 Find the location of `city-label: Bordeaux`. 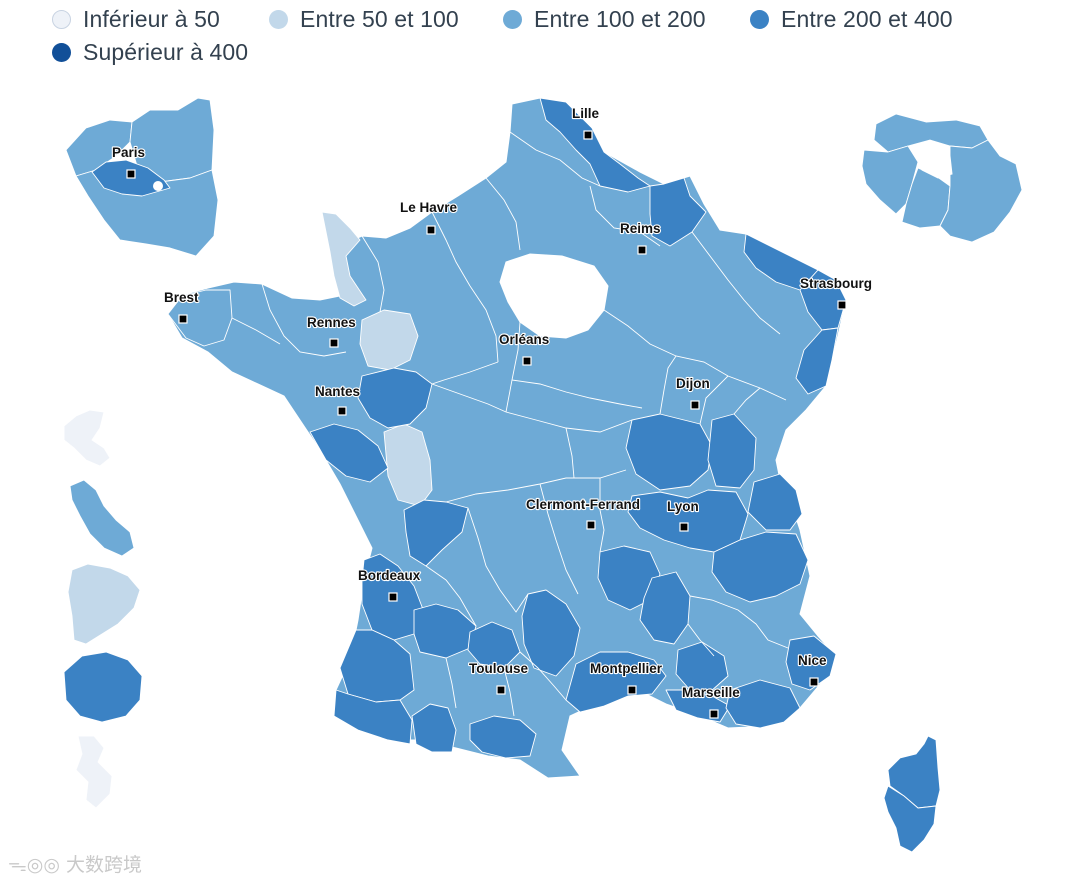

city-label: Bordeaux is located at coordinates (389, 575).